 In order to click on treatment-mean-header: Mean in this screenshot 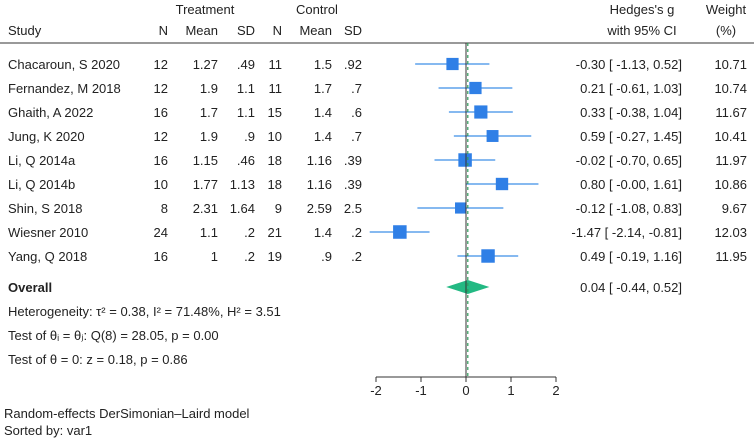, I will do `click(201, 30)`.